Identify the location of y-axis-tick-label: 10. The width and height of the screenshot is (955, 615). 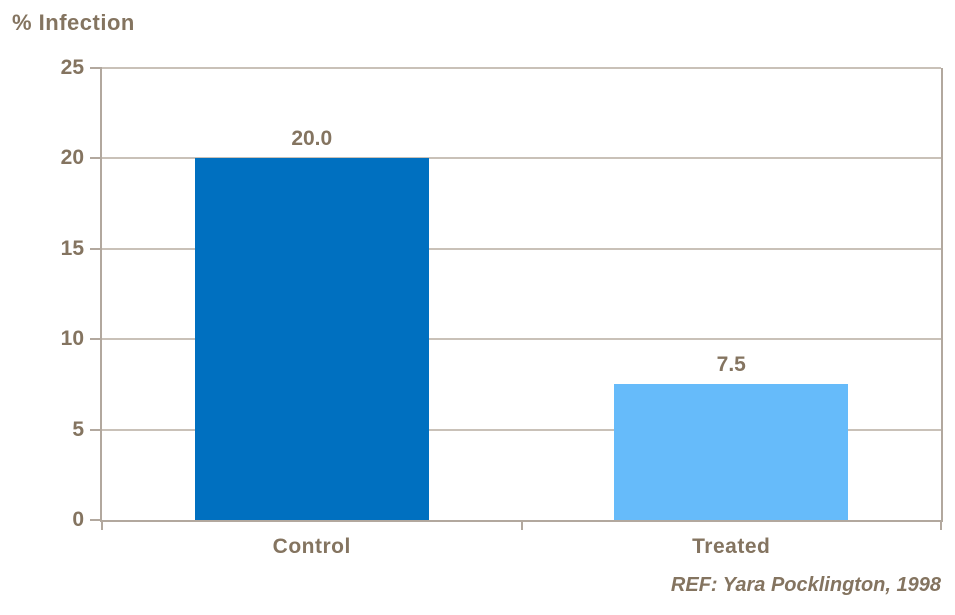
(72, 339).